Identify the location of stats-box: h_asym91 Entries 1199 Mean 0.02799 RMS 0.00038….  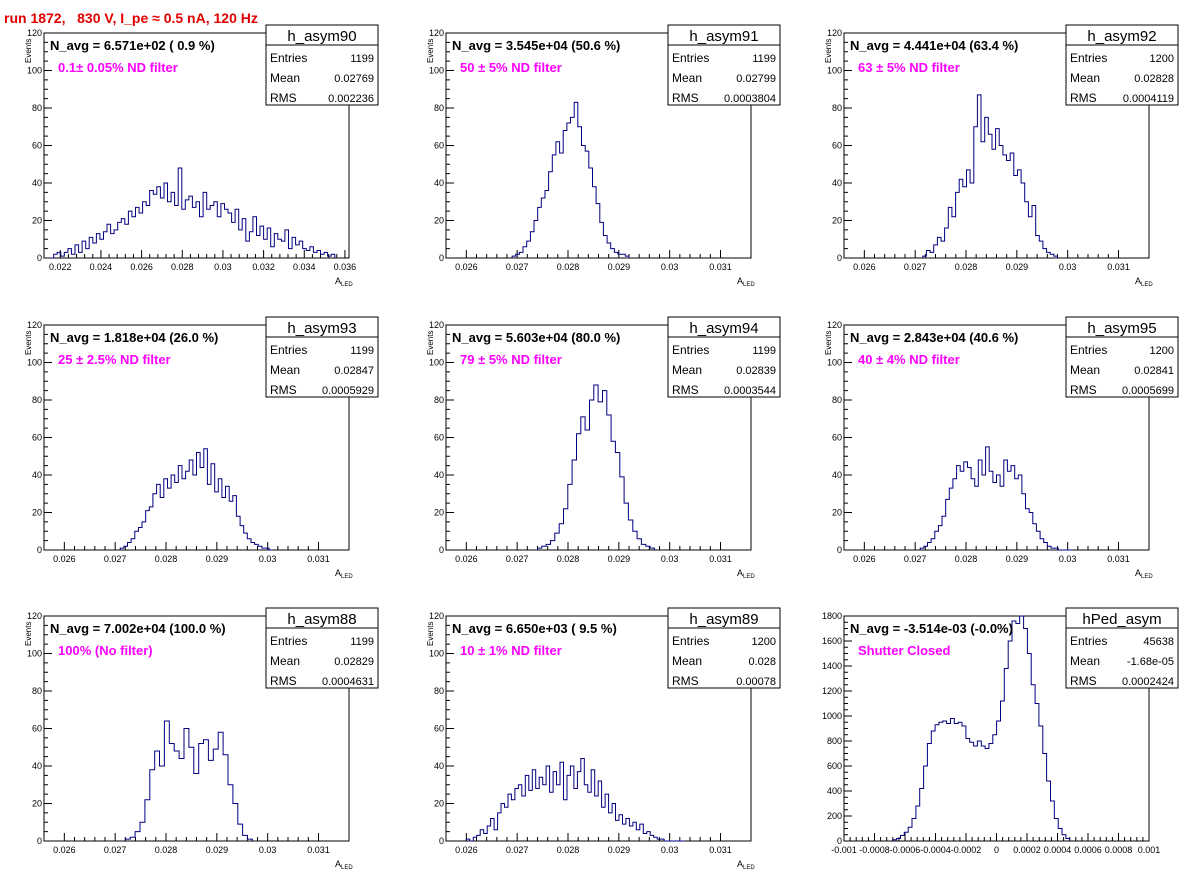
(724, 65).